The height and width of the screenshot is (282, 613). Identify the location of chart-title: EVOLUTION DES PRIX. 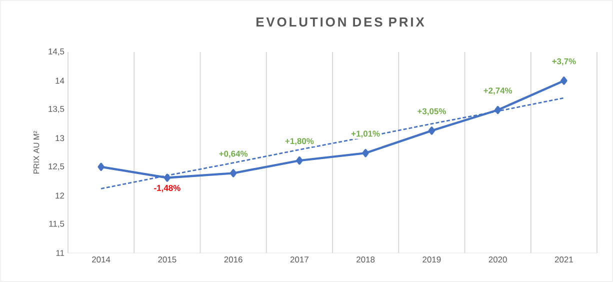
(340, 22).